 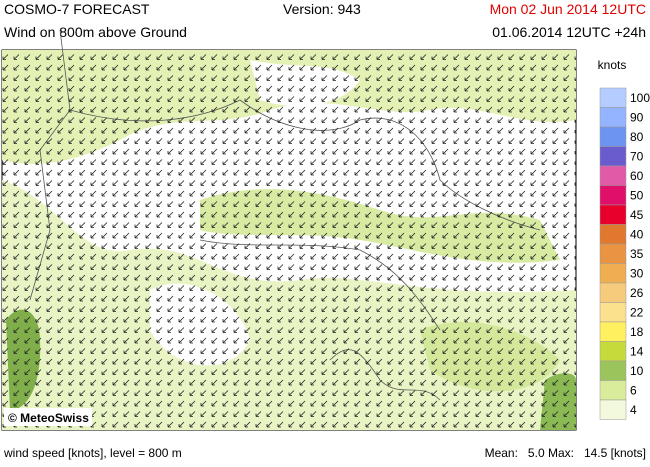 I want to click on legend-label: 40, so click(x=637, y=234).